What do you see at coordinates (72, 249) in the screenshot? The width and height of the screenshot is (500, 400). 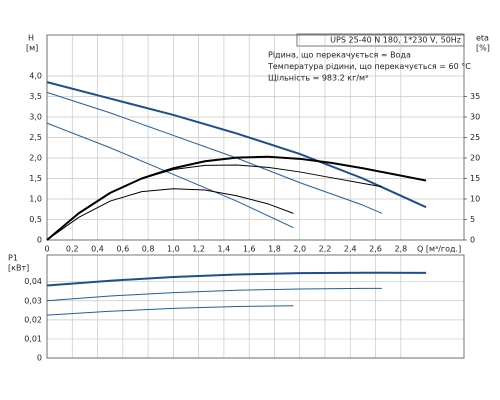 I see `x-tick-label: 0,2` at bounding box center [72, 249].